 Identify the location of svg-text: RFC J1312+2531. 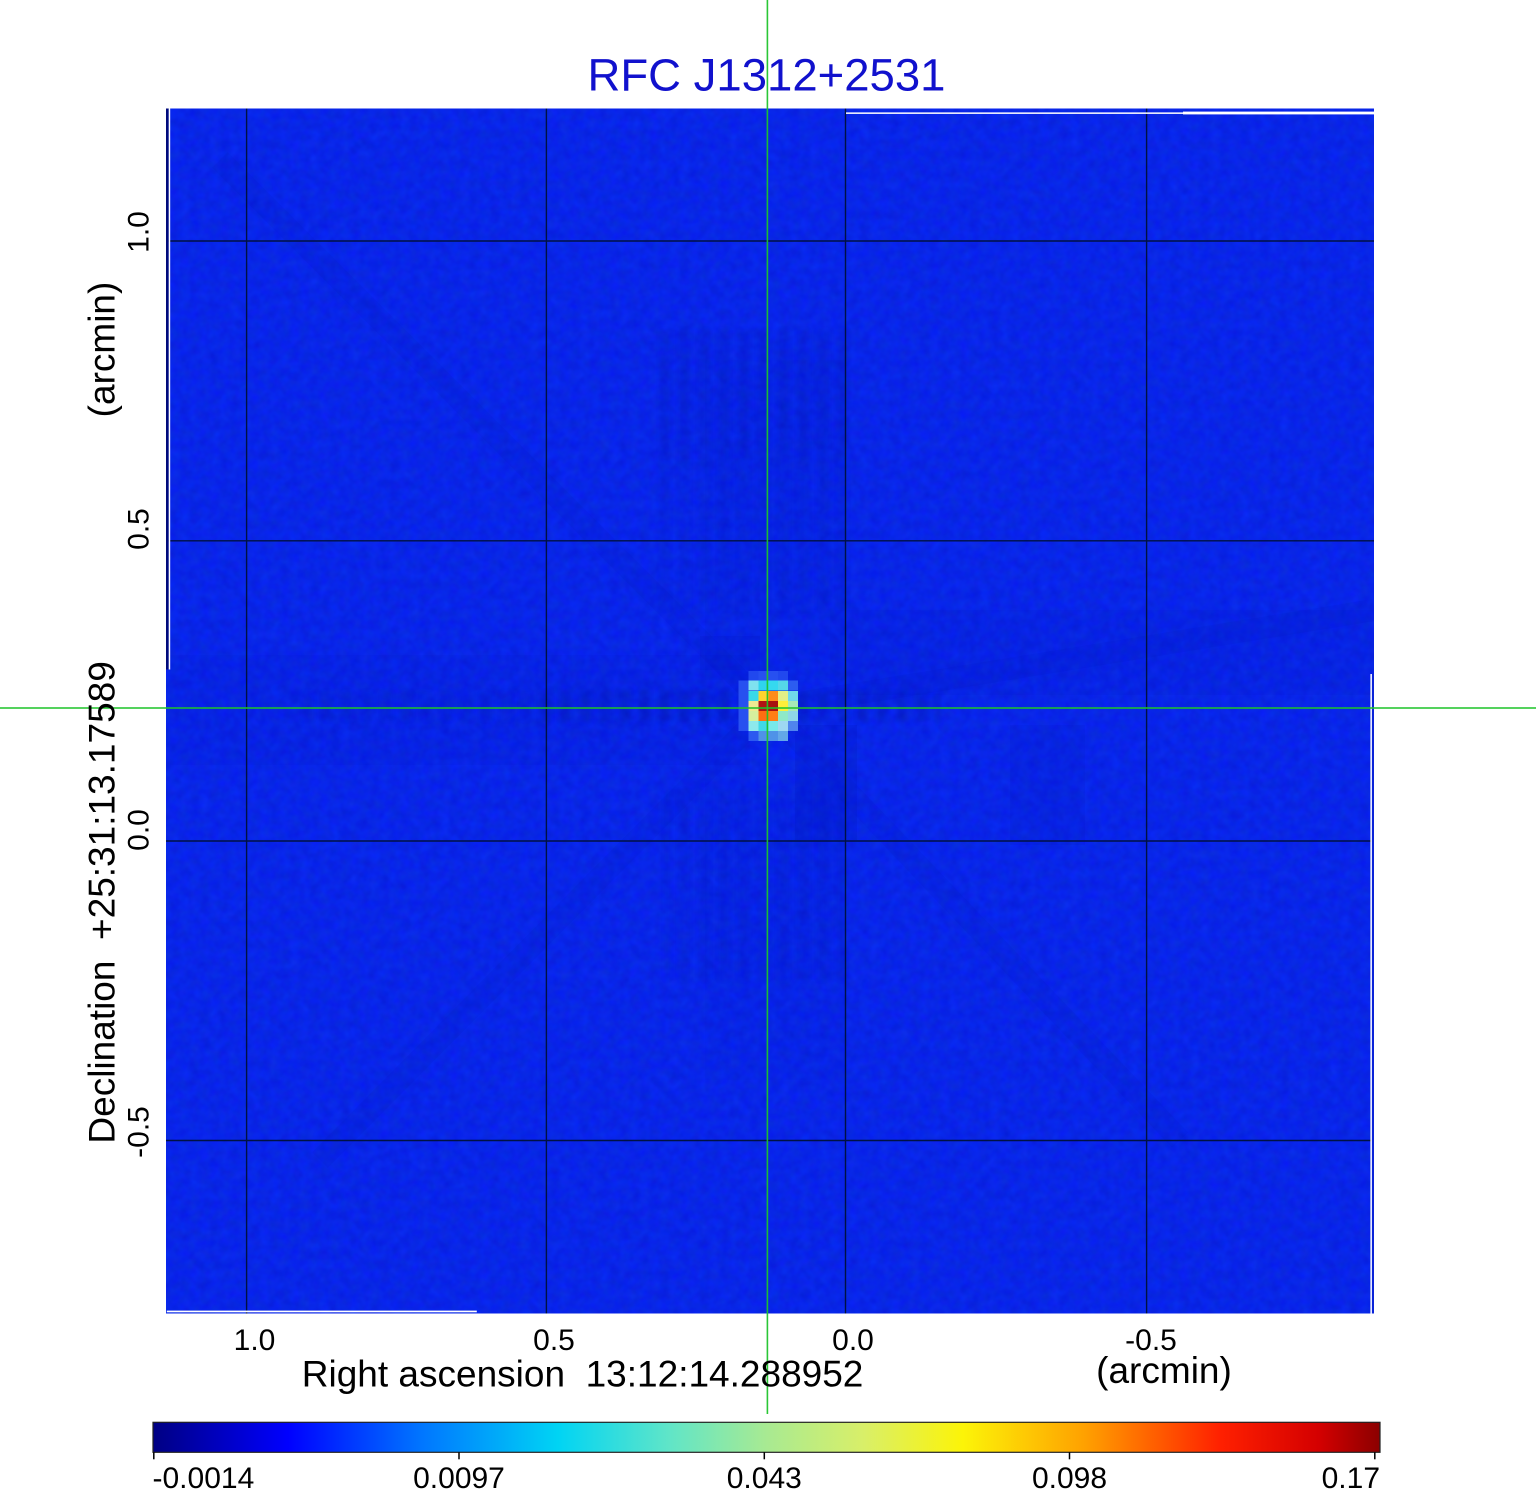
(767, 75).